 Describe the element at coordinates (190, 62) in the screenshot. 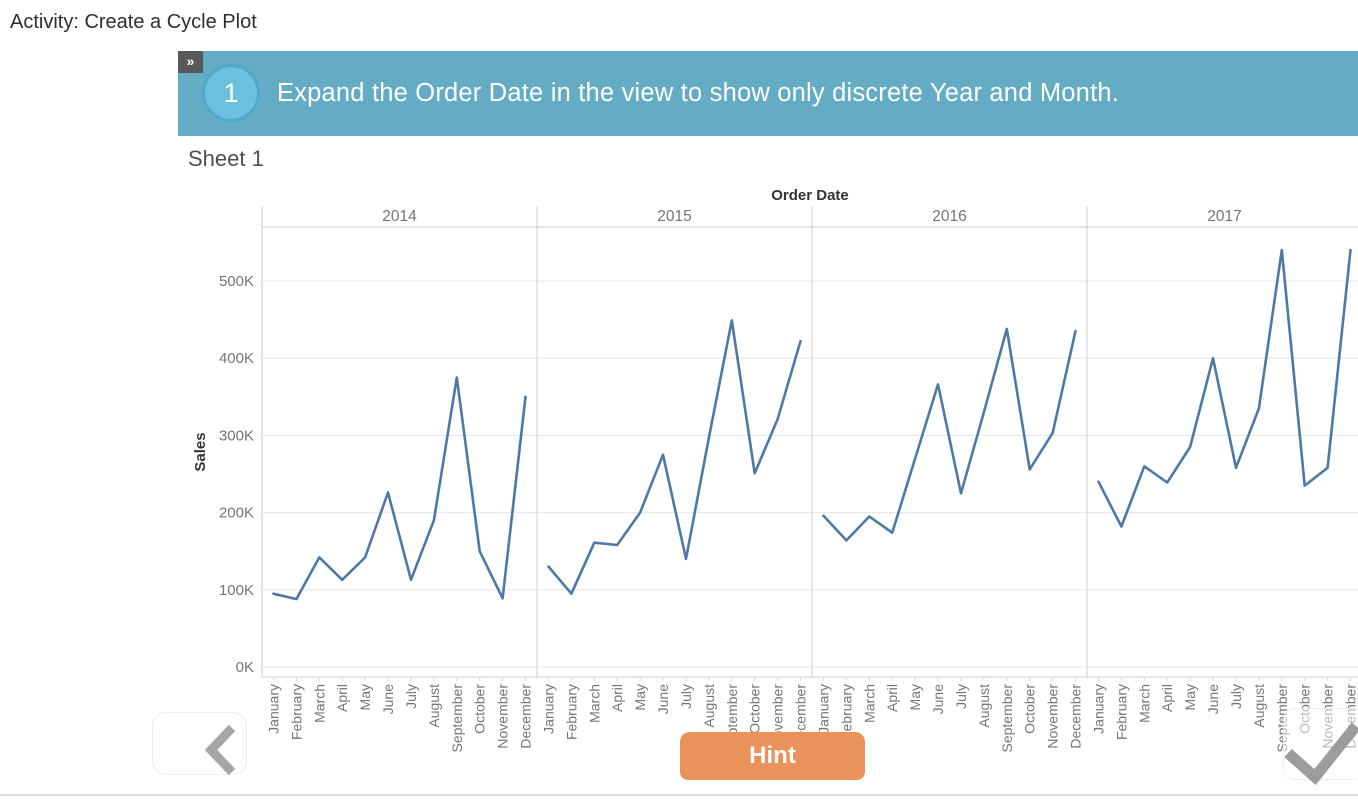

I see `collapse-panel-icon: »` at that location.